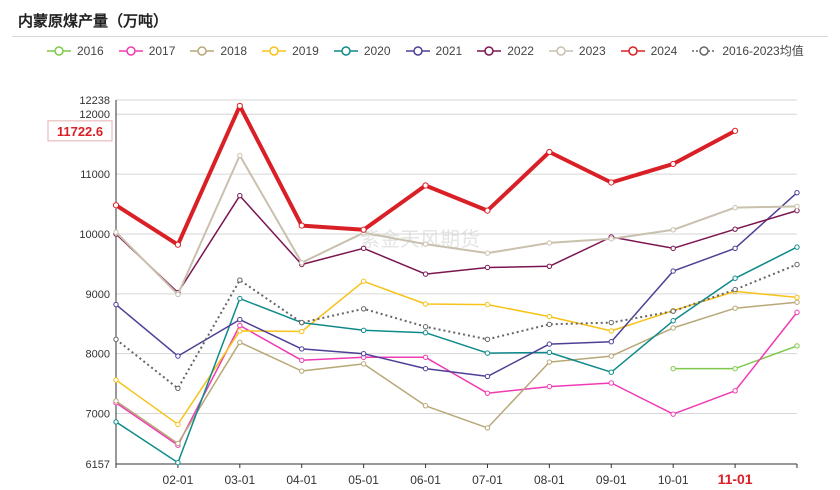  What do you see at coordinates (487, 480) in the screenshot?
I see `x-tick-label: 07-01` at bounding box center [487, 480].